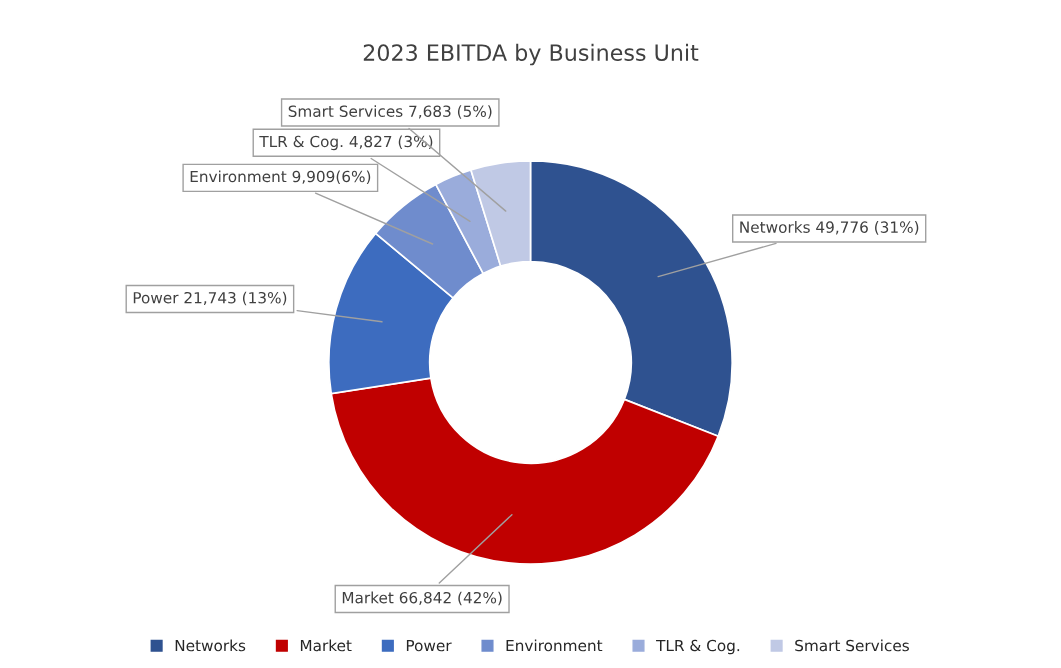 The height and width of the screenshot is (668, 1061). Describe the element at coordinates (390, 112) in the screenshot. I see `category-label: Smart Services 7,683 (5%)` at that location.